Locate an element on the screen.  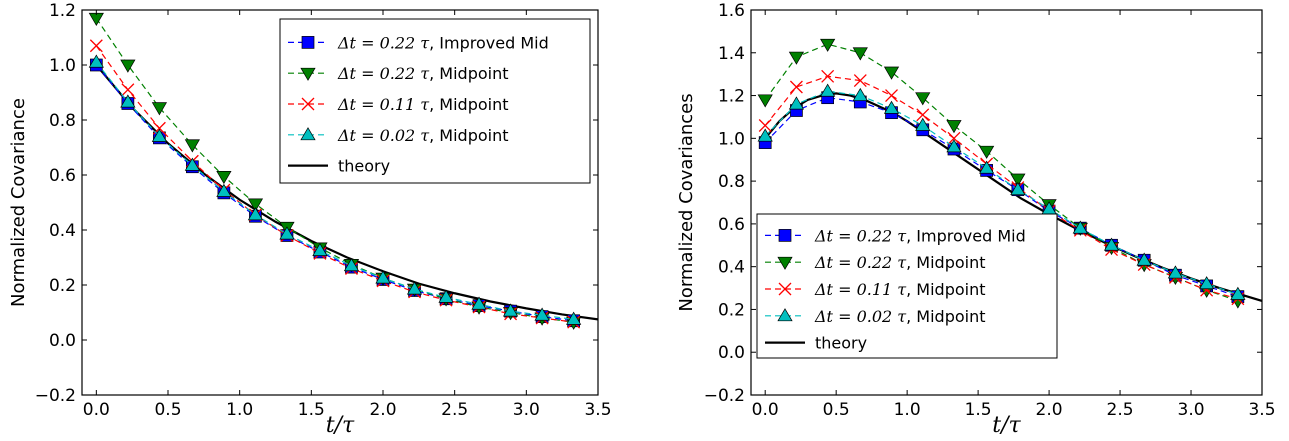
x-tick-label: 2.0 is located at coordinates (1049, 410).